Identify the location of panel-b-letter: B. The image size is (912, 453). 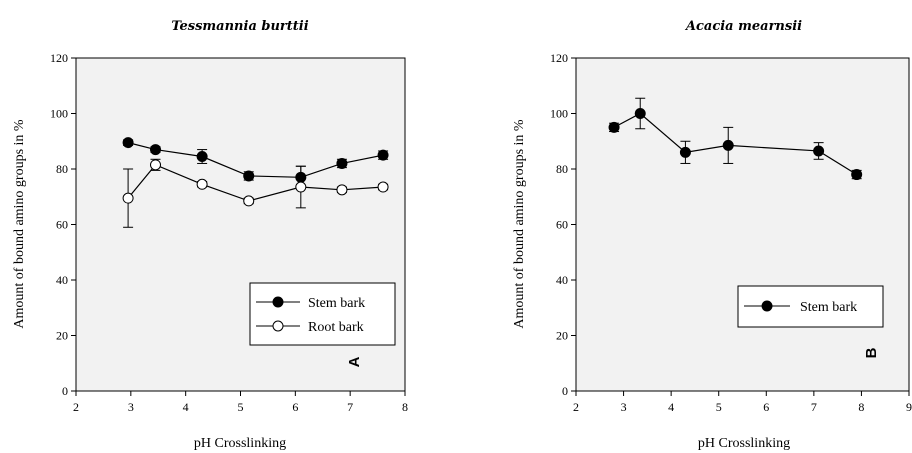
(871, 352).